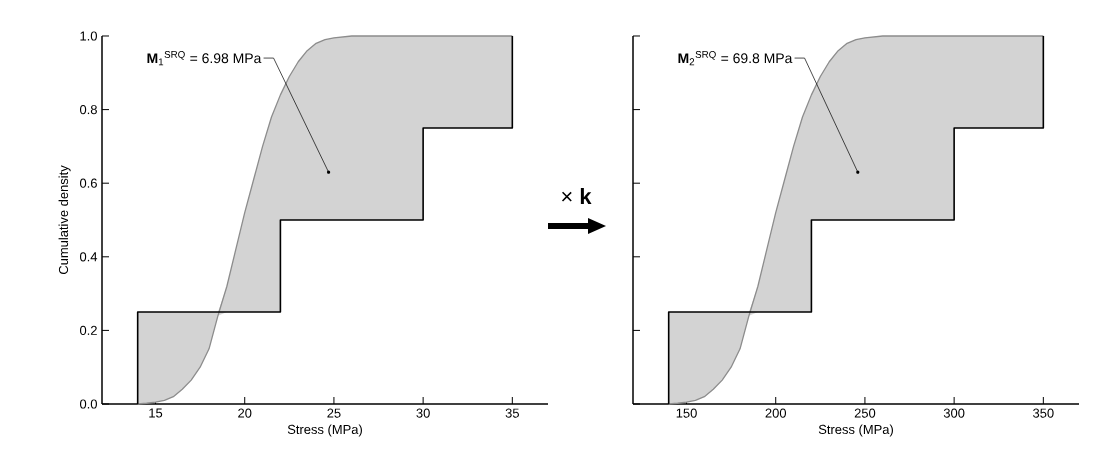  What do you see at coordinates (88, 404) in the screenshot?
I see `y-tick-label: 0.0` at bounding box center [88, 404].